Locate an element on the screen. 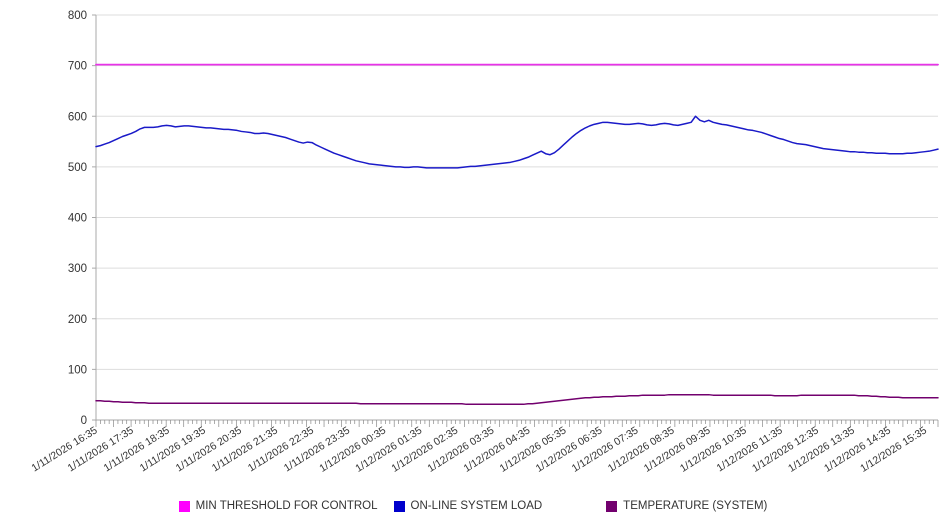 The image size is (946, 526). legend-label-min-threshold: MIN THRESHOLD FOR CONTROL is located at coordinates (286, 506).